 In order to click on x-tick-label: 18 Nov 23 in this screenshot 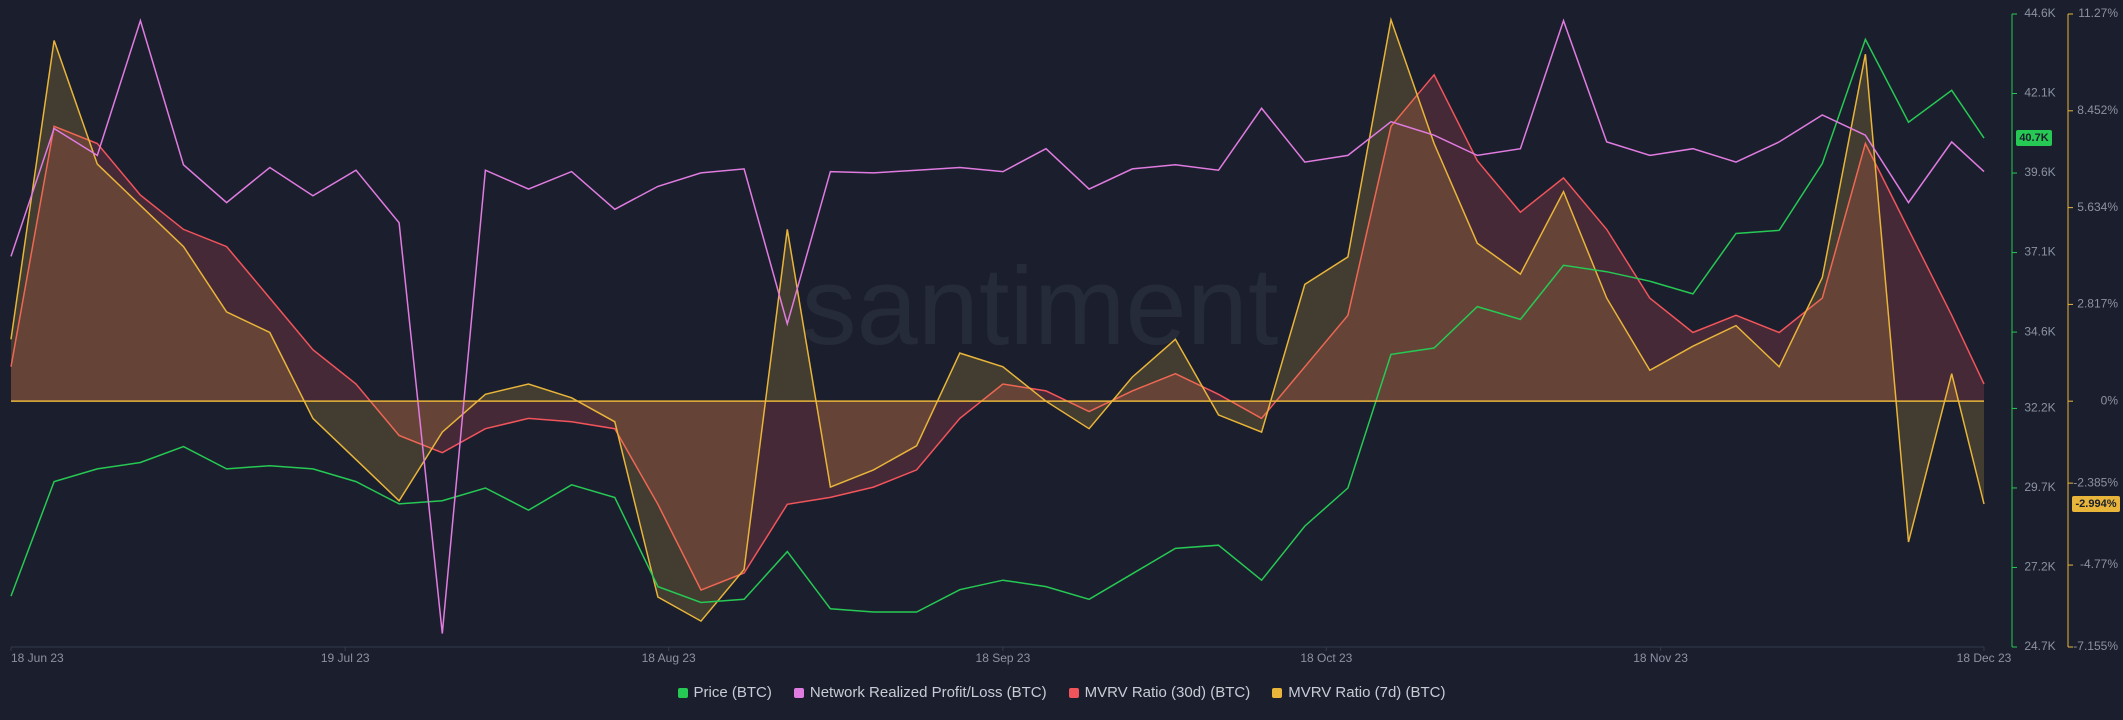, I will do `click(1660, 658)`.